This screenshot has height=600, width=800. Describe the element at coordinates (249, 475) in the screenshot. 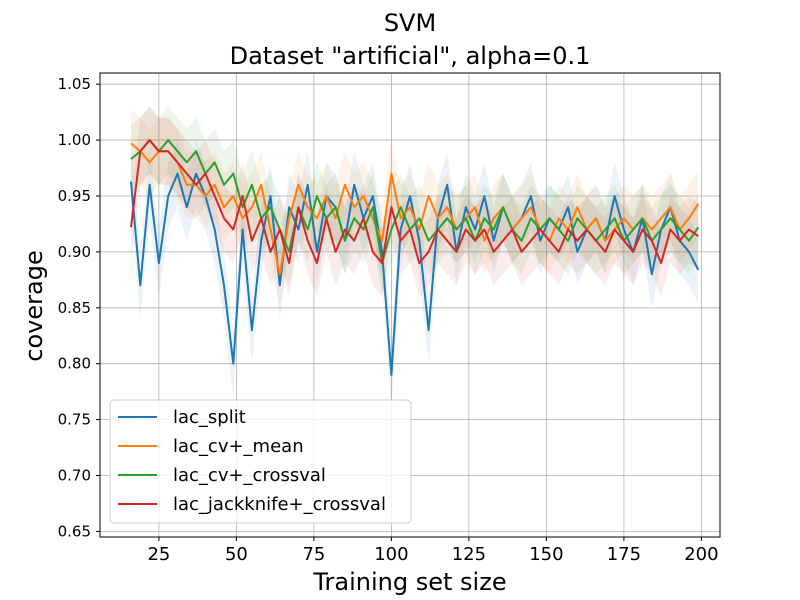

I see `legend-entry-label: lac_cv+_crossval` at that location.